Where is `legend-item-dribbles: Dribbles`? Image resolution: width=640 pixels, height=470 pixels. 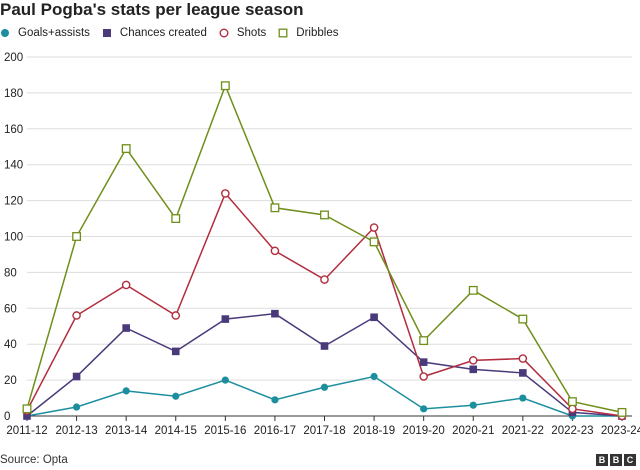
legend-item-dribbles: Dribbles is located at coordinates (308, 33).